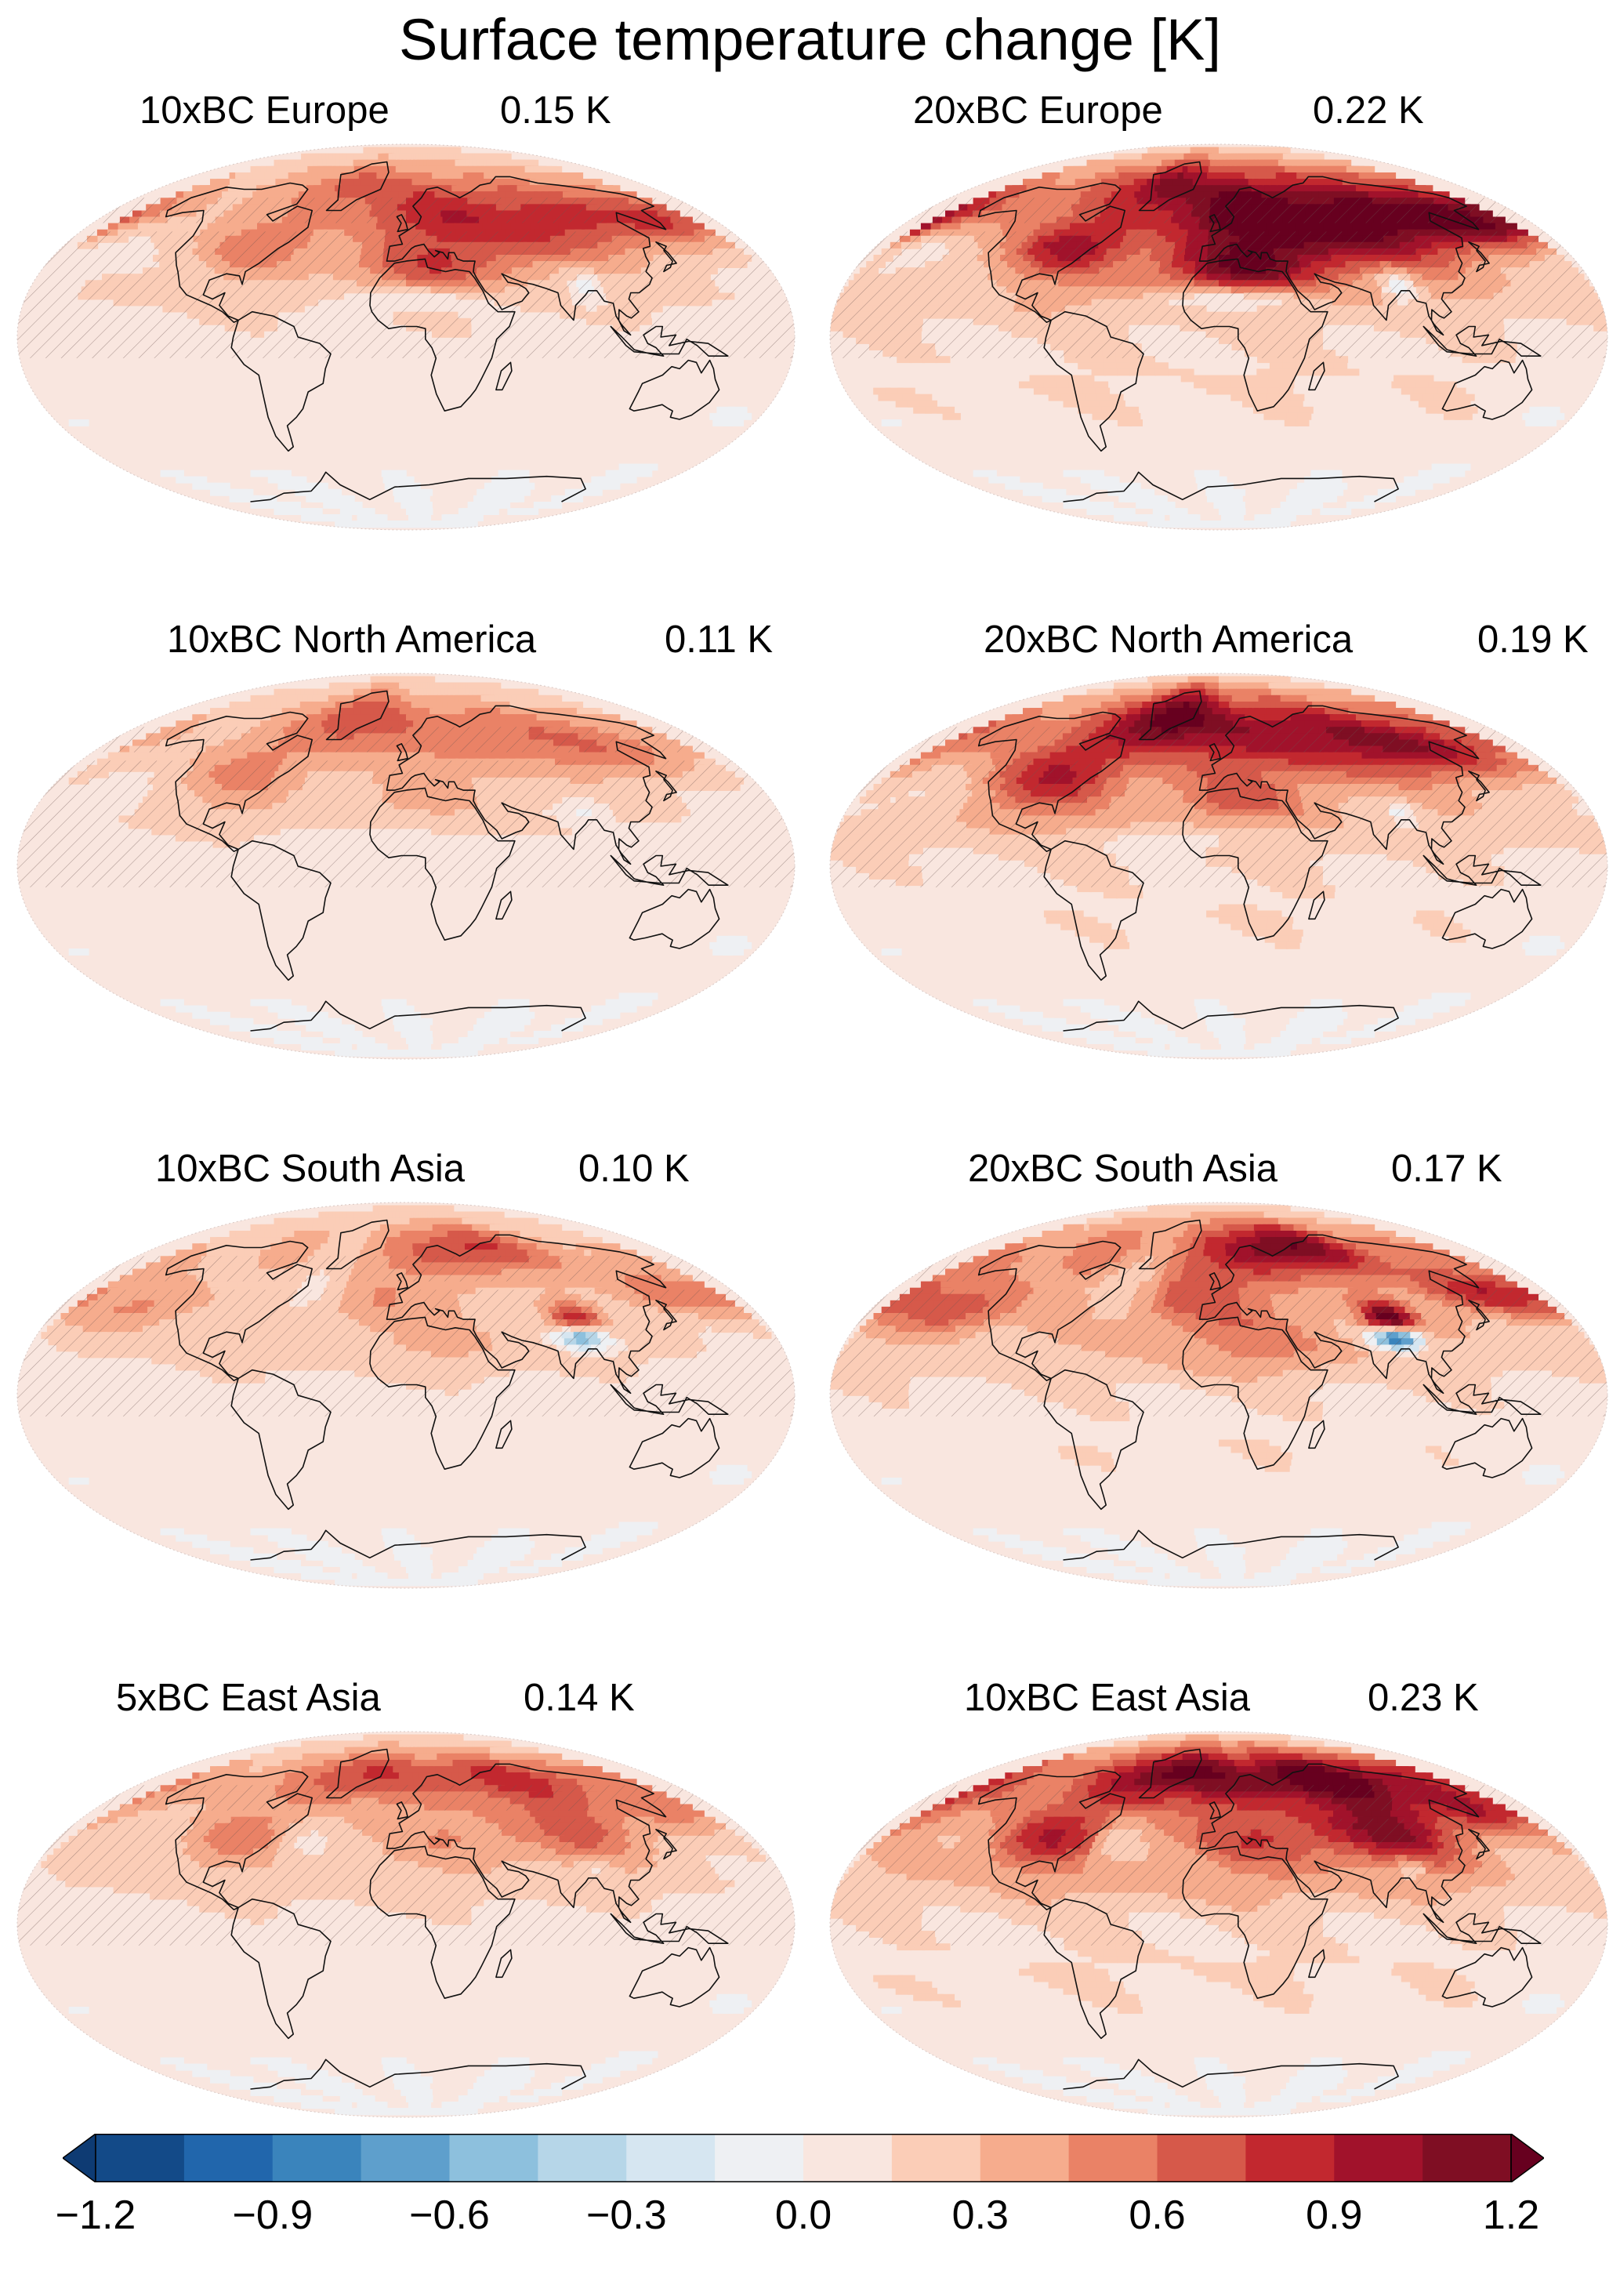 The height and width of the screenshot is (2296, 1620). What do you see at coordinates (803, 2215) in the screenshot?
I see `colorbar-tick-label: 0.0` at bounding box center [803, 2215].